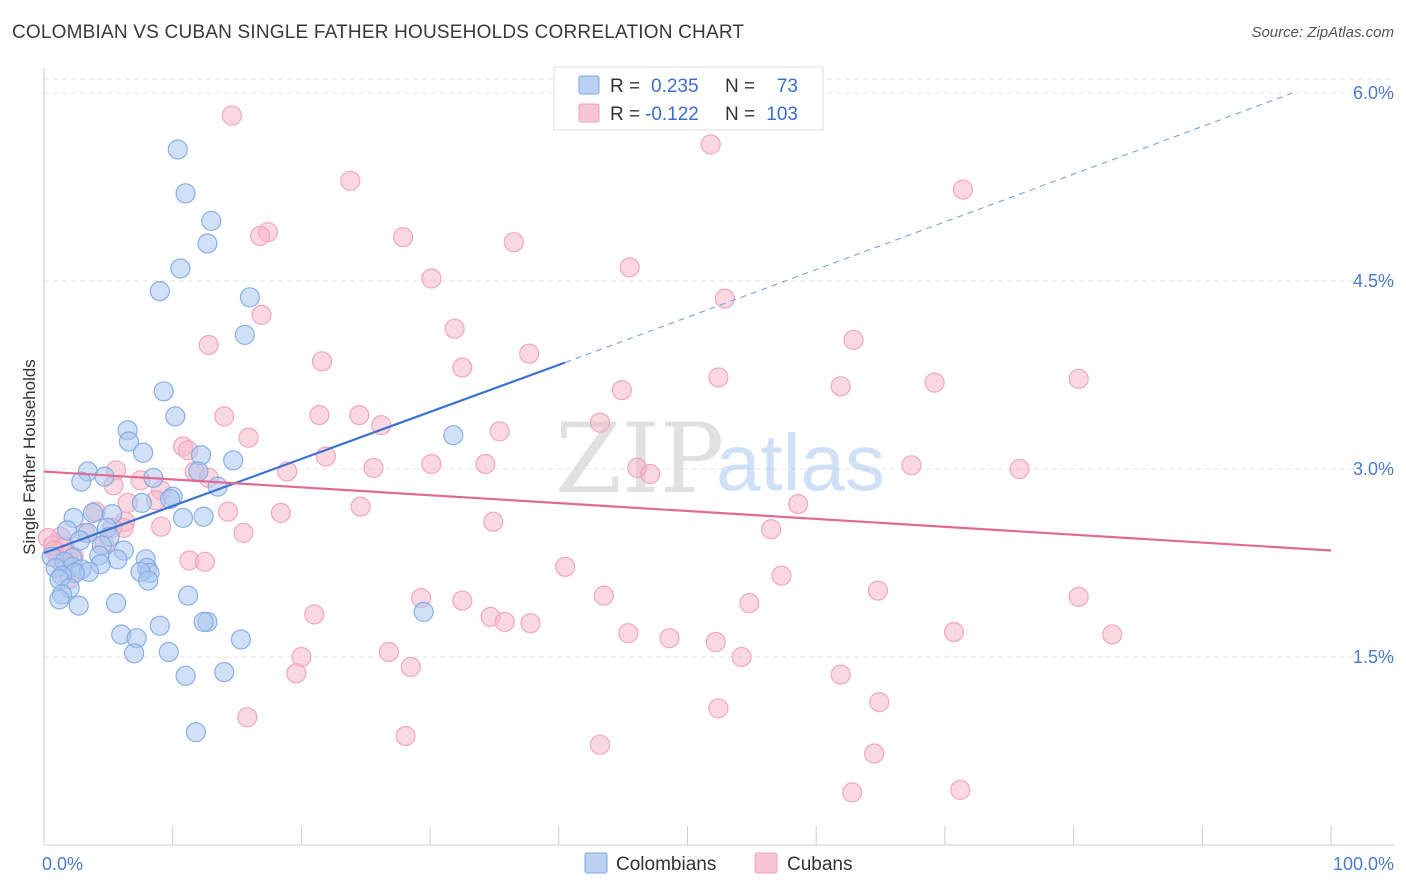 The height and width of the screenshot is (892, 1406). What do you see at coordinates (304, 458) in the screenshot?
I see `trendline-colombians` at bounding box center [304, 458].